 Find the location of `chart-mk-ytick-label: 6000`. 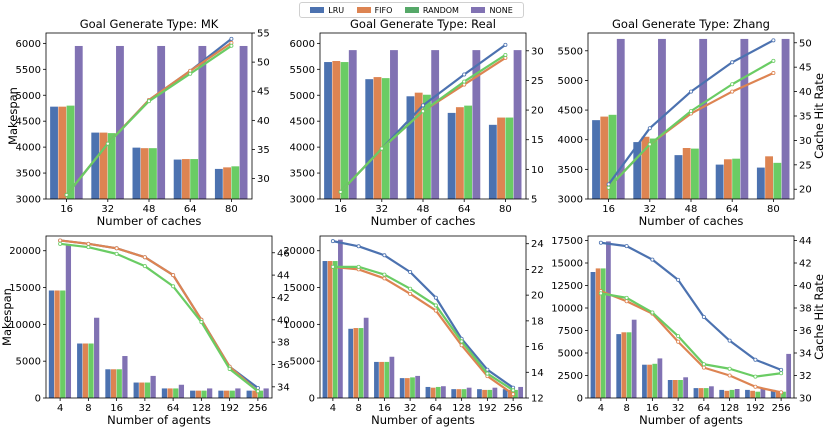

chart-mk-ytick-label: 6000 is located at coordinates (28, 44).